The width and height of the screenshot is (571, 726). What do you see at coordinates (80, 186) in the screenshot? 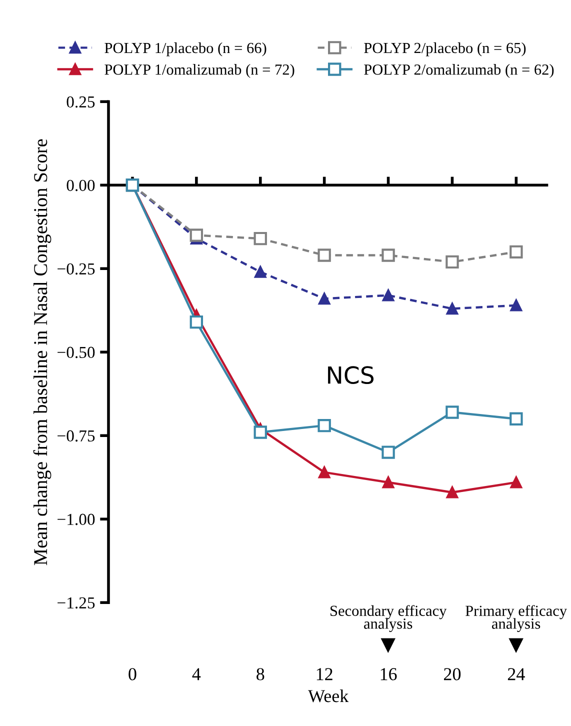
I see `y-tick-label: 0.00` at bounding box center [80, 186].